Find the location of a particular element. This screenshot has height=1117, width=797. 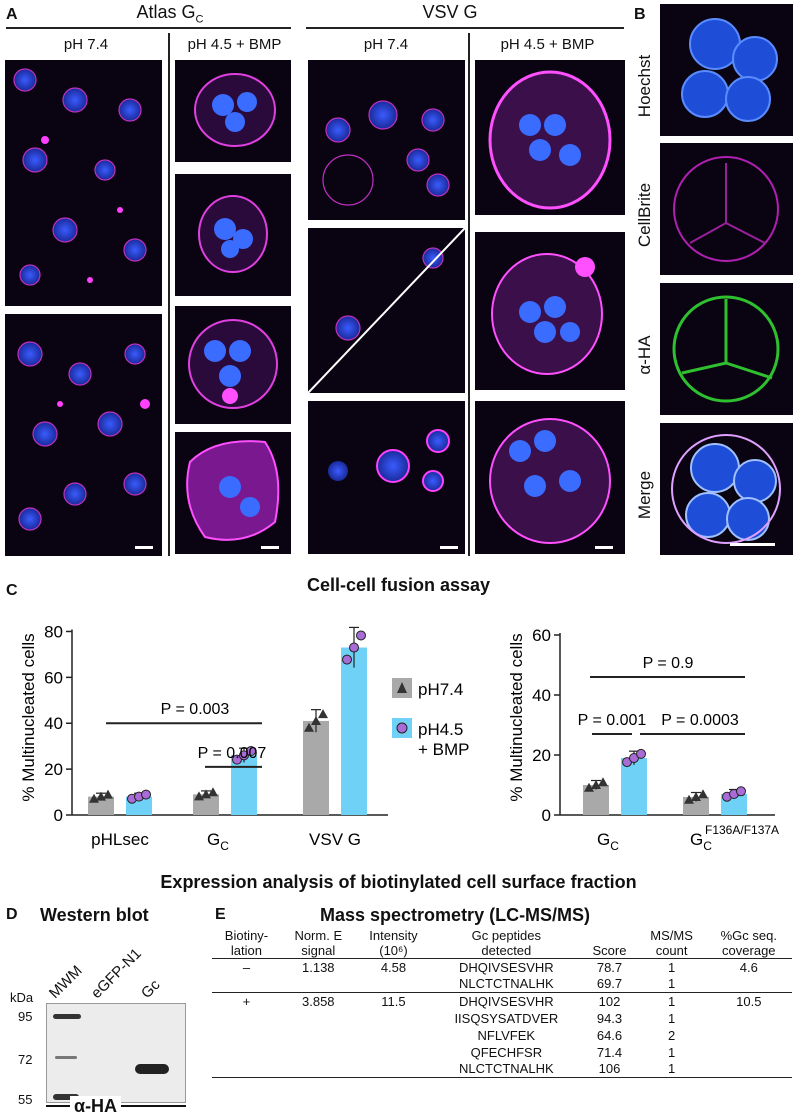

ms-header-text: detected is located at coordinates (506, 950).